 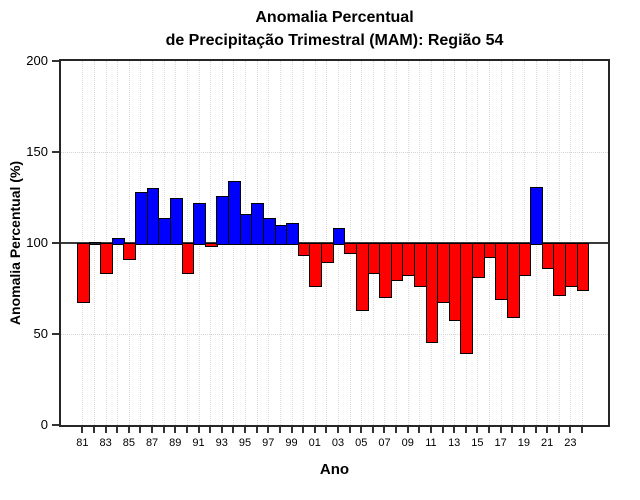 I want to click on x-tick-label-09: 09, so click(x=407, y=443).